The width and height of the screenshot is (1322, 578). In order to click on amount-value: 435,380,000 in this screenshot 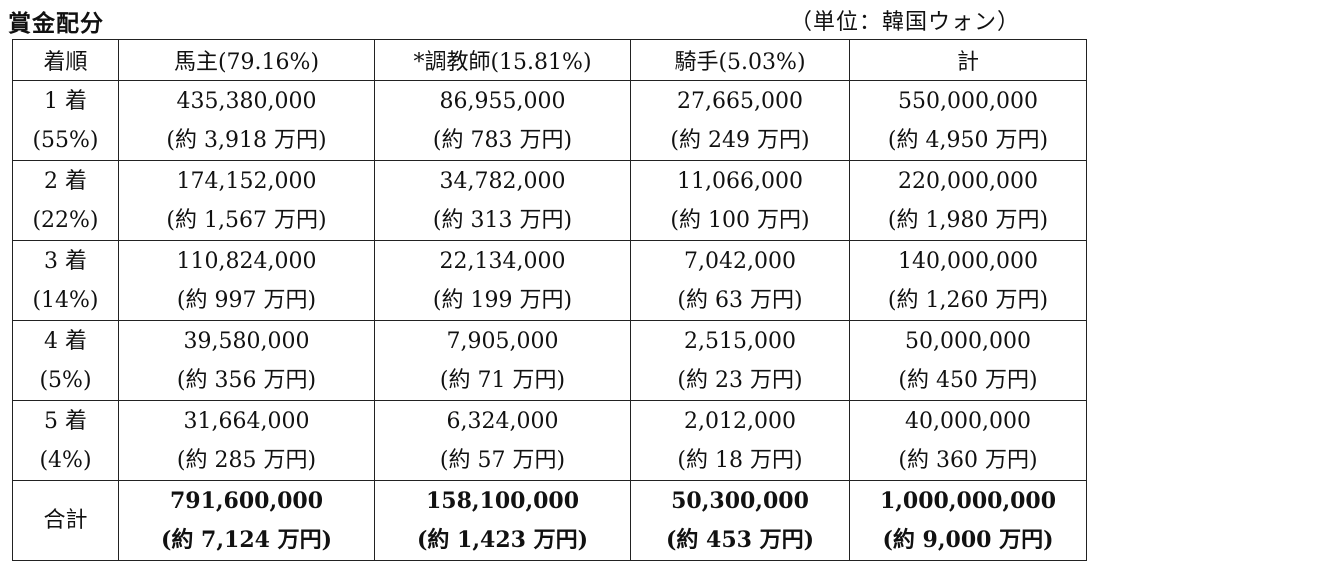, I will do `click(246, 101)`.